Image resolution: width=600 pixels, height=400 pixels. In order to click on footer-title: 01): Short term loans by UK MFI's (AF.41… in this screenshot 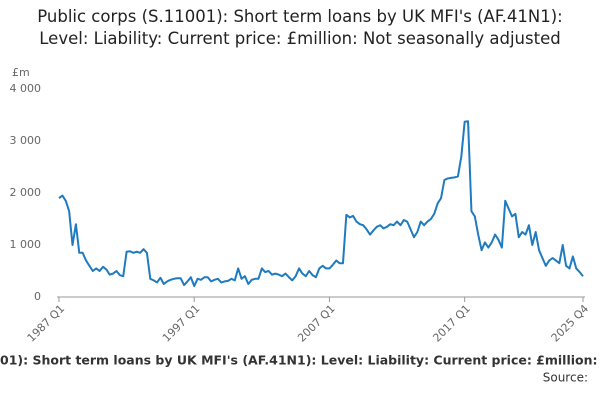, I will do `click(300, 360)`.